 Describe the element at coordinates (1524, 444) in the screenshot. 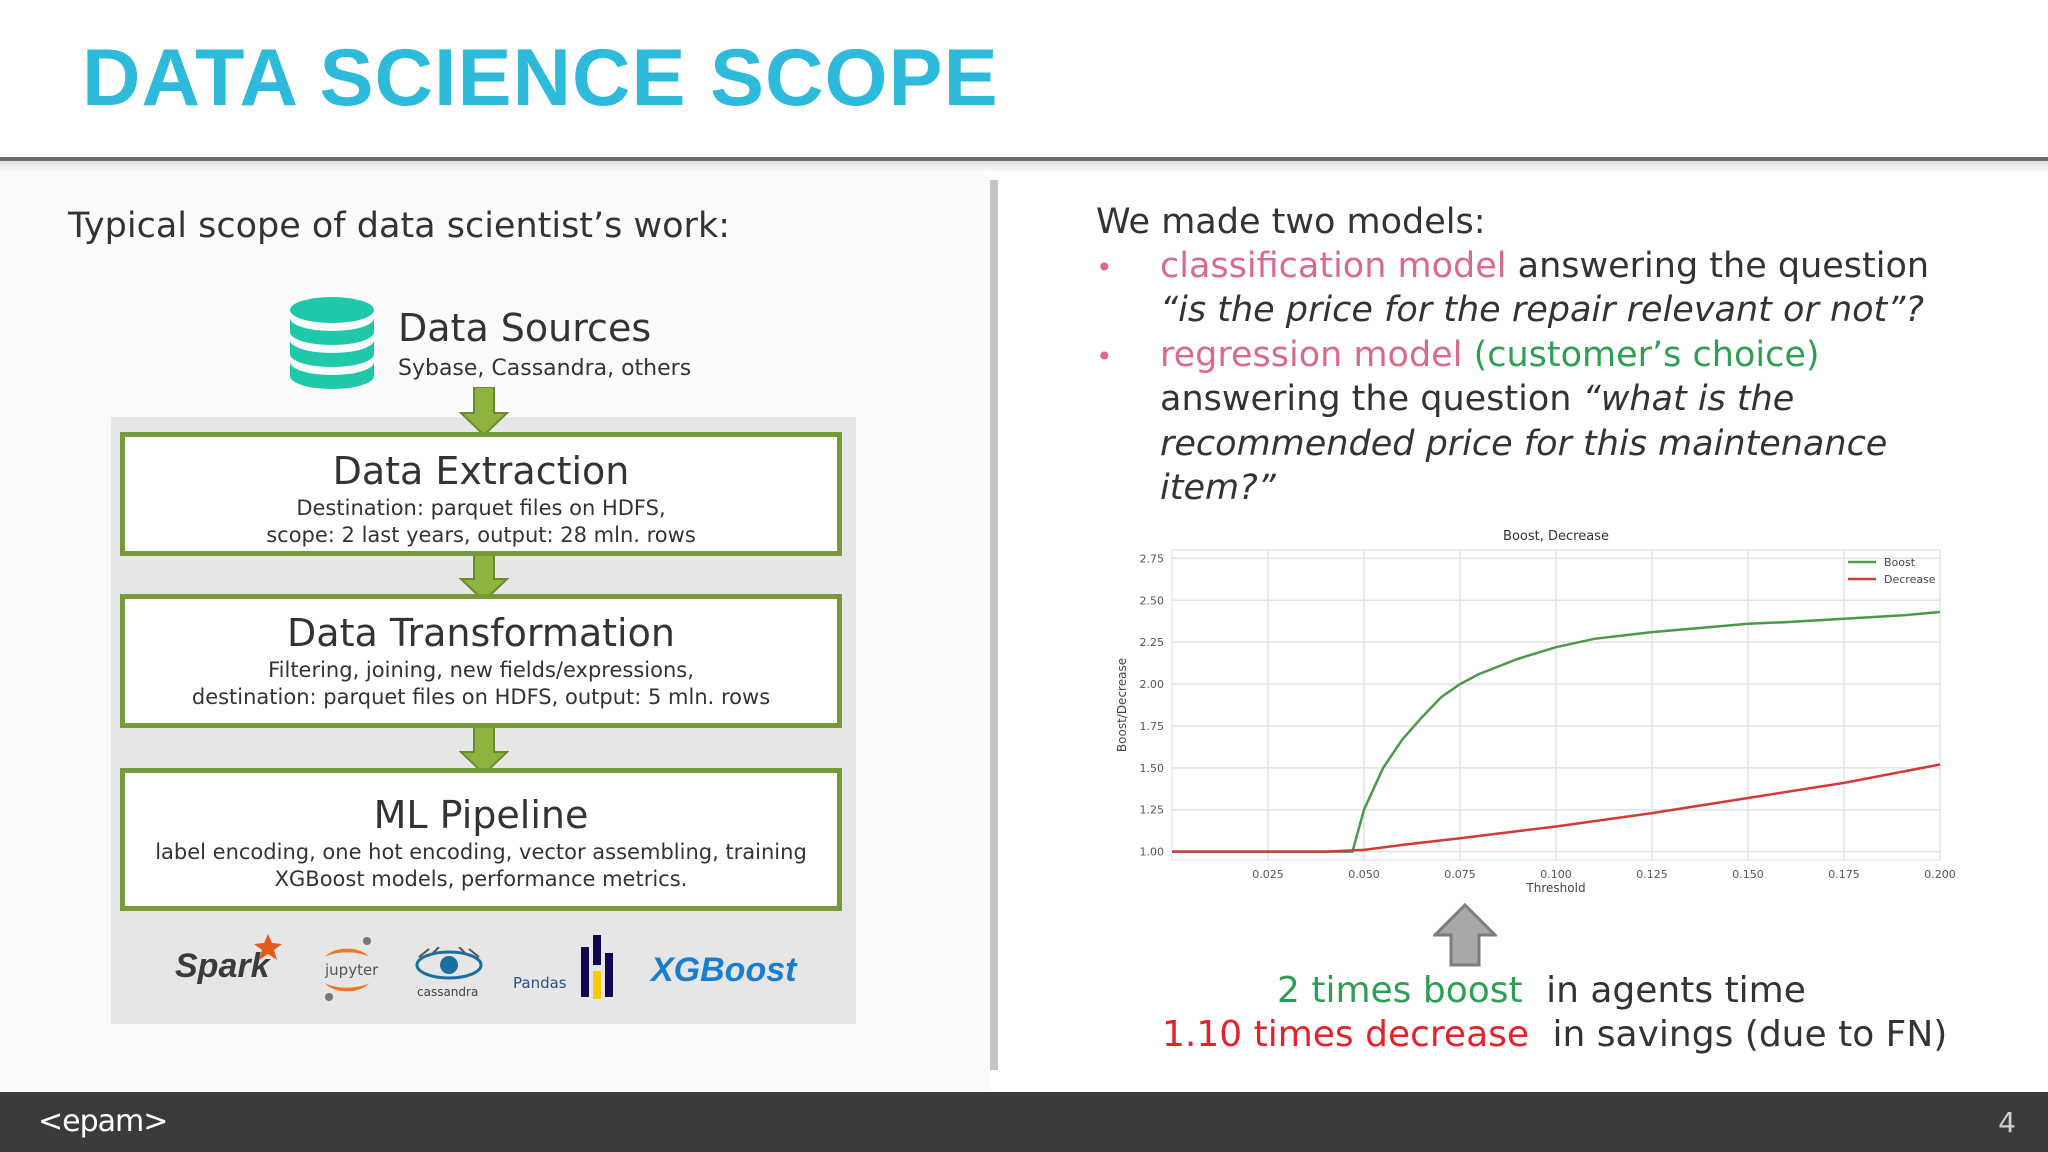

I see `regression-question-line: recommended price for this maintenance` at that location.